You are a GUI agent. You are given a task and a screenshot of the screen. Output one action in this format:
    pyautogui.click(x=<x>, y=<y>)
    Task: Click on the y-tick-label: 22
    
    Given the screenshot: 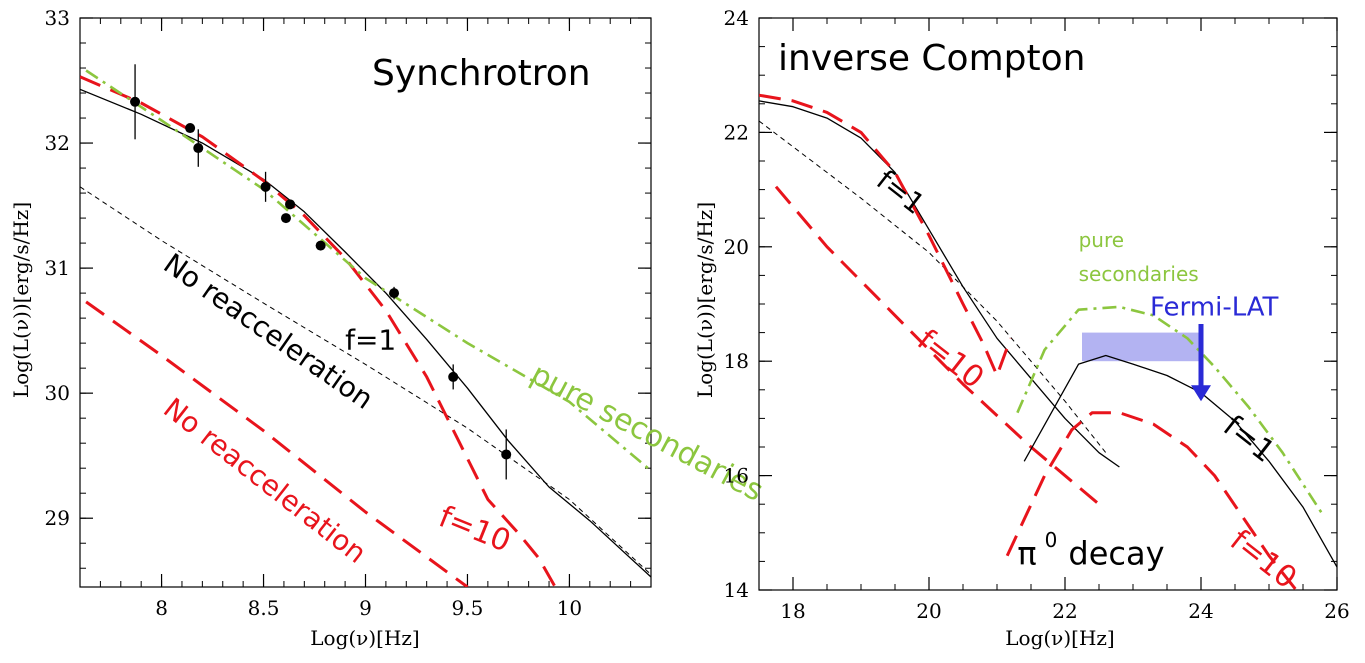 What is the action you would take?
    pyautogui.click(x=736, y=132)
    